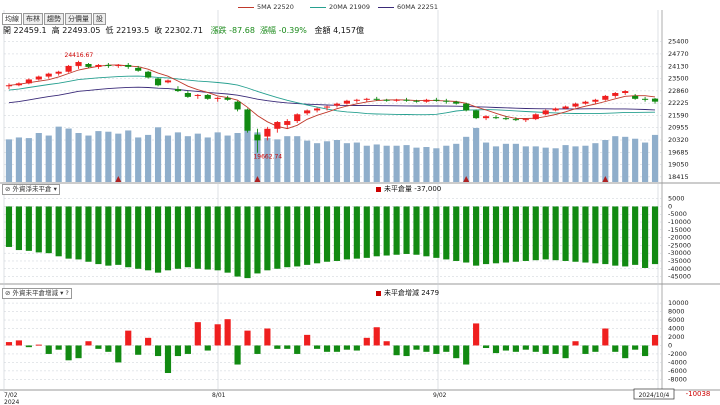  Describe the element at coordinates (679, 277) in the screenshot. I see `oi-tick-label: -45000` at that location.